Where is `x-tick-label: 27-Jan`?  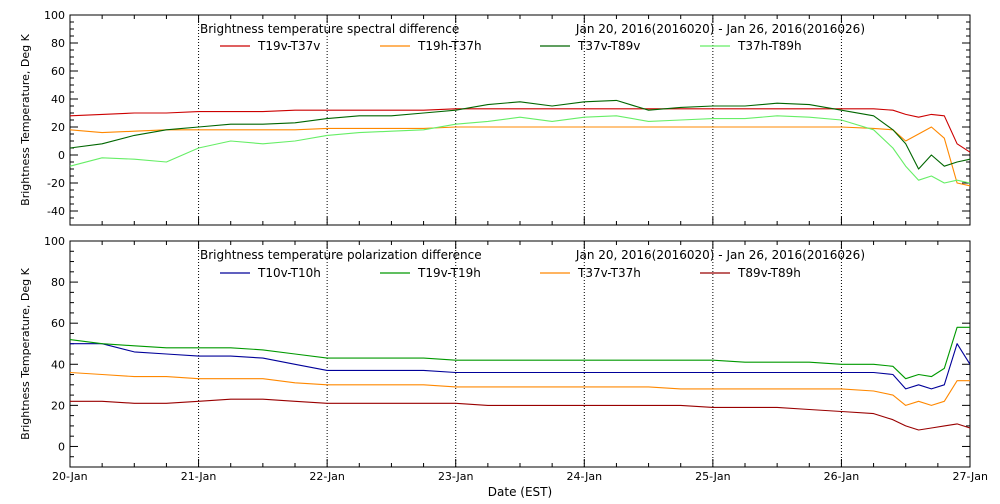 x-tick-label: 27-Jan is located at coordinates (970, 476).